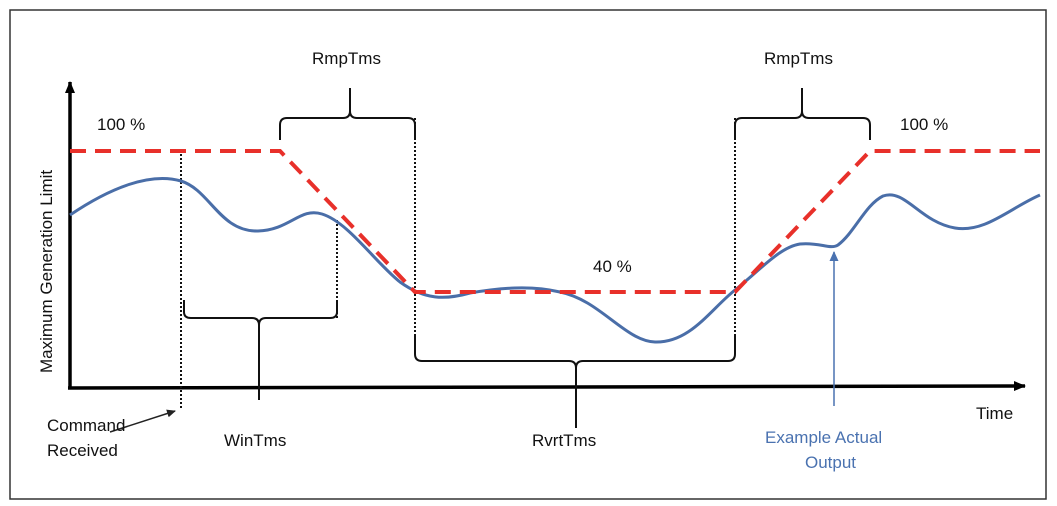 Image resolution: width=1057 pixels, height=506 pixels. What do you see at coordinates (142, 421) in the screenshot?
I see `command-received-arrow` at bounding box center [142, 421].